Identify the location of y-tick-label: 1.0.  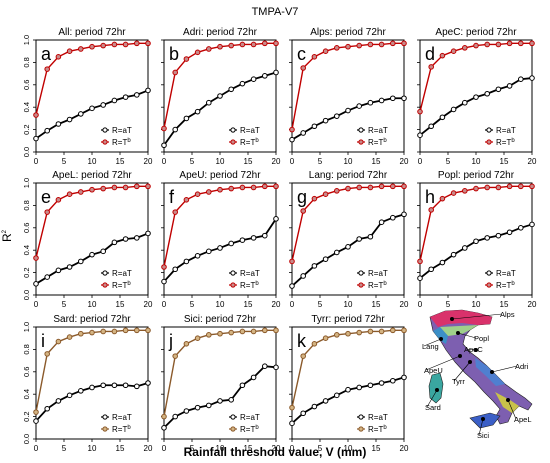
(26, 183).